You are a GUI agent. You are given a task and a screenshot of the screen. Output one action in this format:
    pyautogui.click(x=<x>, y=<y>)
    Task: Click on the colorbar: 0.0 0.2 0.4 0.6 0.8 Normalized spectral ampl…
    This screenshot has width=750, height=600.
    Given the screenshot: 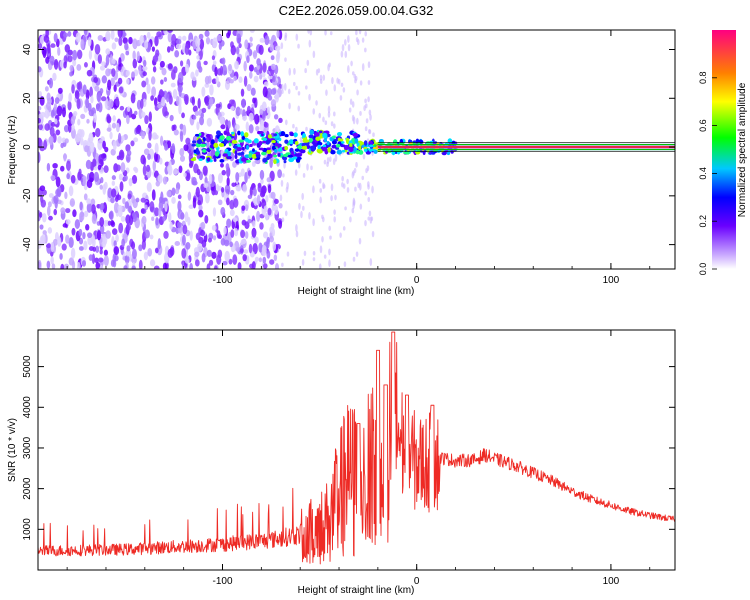 What is the action you would take?
    pyautogui.click(x=723, y=152)
    